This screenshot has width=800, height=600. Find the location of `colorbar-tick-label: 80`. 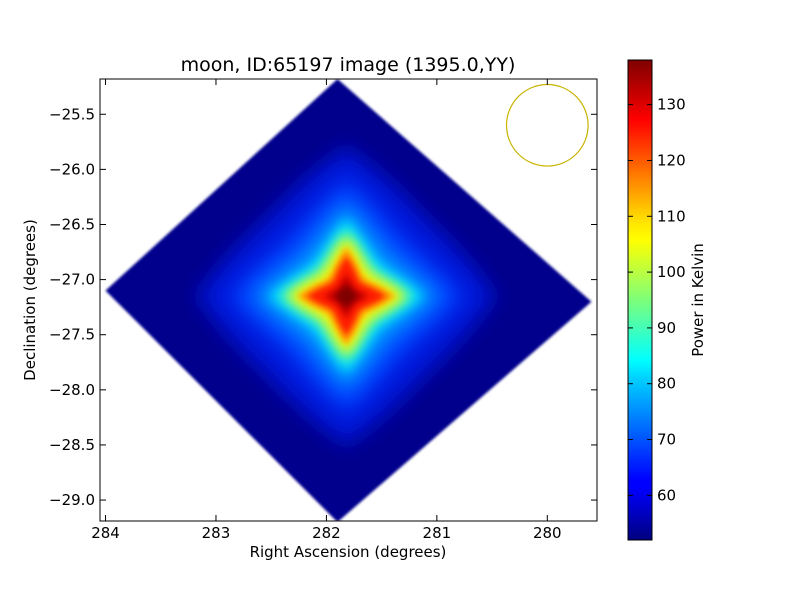

colorbar-tick-label: 80 is located at coordinates (666, 384).